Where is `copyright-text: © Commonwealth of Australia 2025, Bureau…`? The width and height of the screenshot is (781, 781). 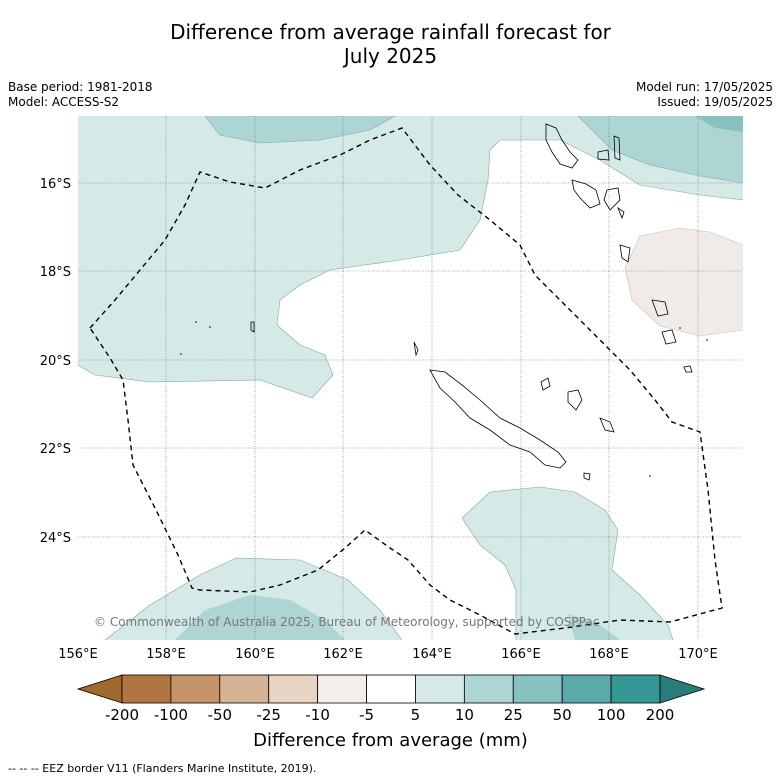
copyright-text: © Commonwealth of Australia 2025, Bureau… is located at coordinates (346, 622).